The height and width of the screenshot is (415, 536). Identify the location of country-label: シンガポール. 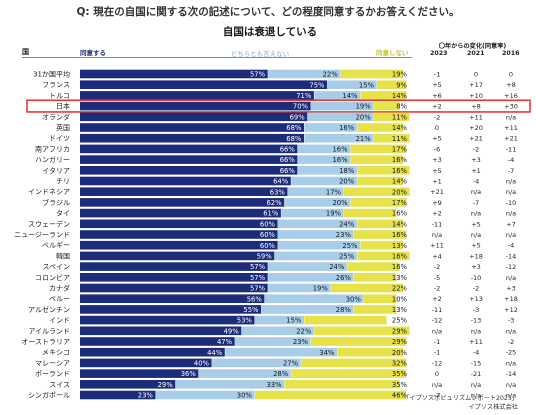
(49, 395).